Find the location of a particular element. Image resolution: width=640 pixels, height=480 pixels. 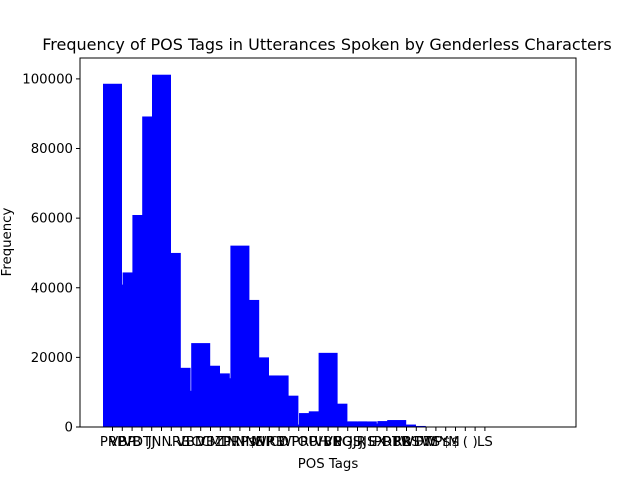

x-tick-label: SYM is located at coordinates (446, 442).